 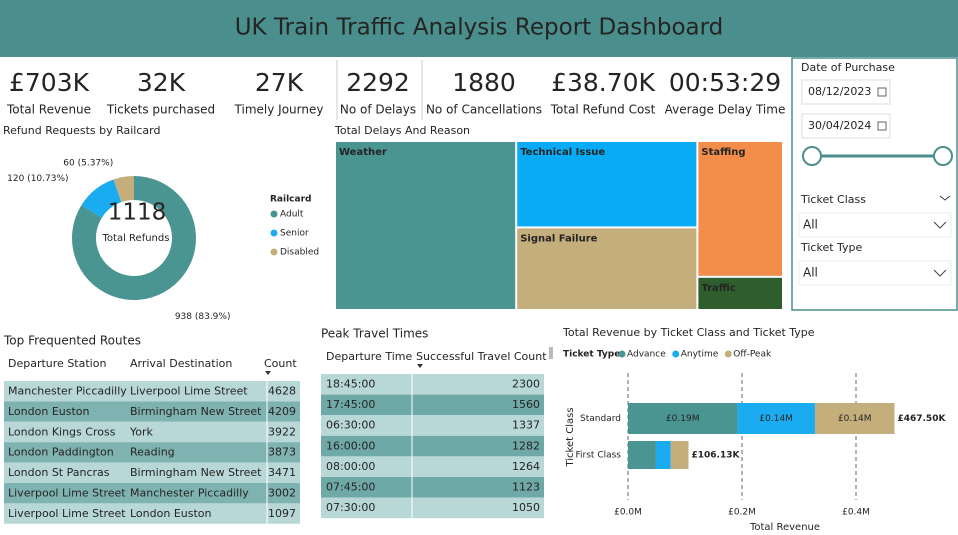 What do you see at coordinates (526, 507) in the screenshot?
I see `table-cell: 1050` at bounding box center [526, 507].